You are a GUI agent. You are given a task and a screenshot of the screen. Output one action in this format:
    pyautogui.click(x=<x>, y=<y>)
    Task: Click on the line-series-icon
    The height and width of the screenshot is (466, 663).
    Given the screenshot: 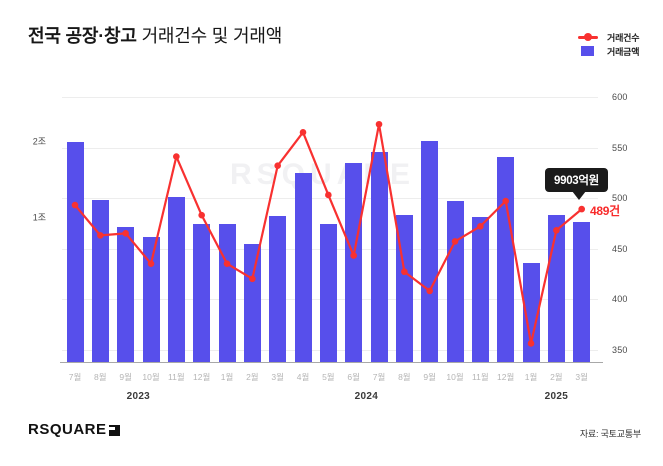 What is the action you would take?
    pyautogui.click(x=588, y=37)
    